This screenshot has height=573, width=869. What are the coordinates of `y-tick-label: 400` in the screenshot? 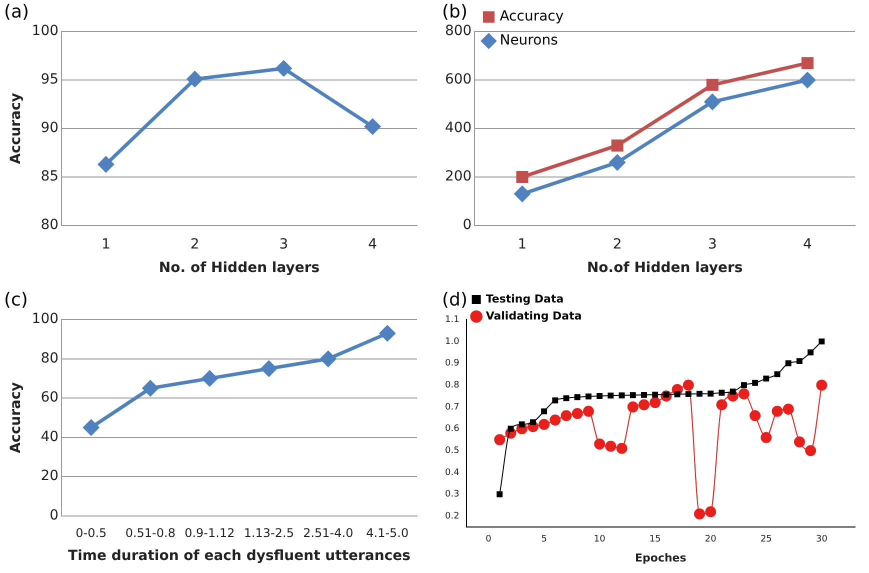 It's located at (458, 128).